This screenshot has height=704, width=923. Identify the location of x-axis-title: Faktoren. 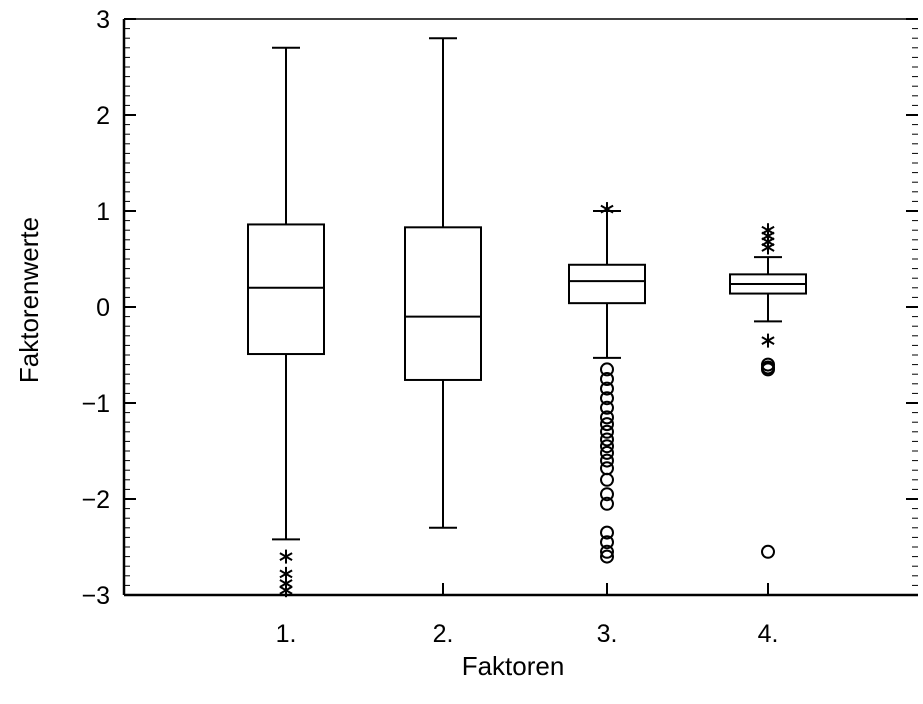
(513, 666).